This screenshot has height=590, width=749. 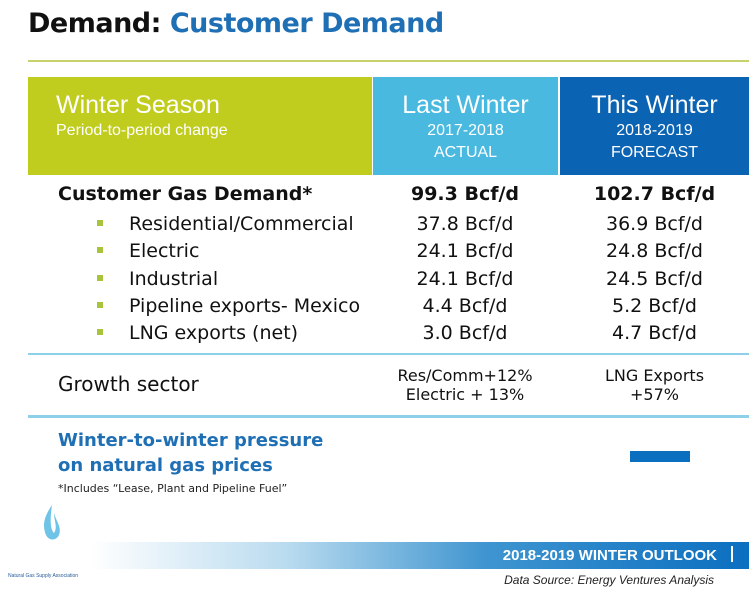 I want to click on growth-this-1: LNG Exports, so click(x=654, y=375).